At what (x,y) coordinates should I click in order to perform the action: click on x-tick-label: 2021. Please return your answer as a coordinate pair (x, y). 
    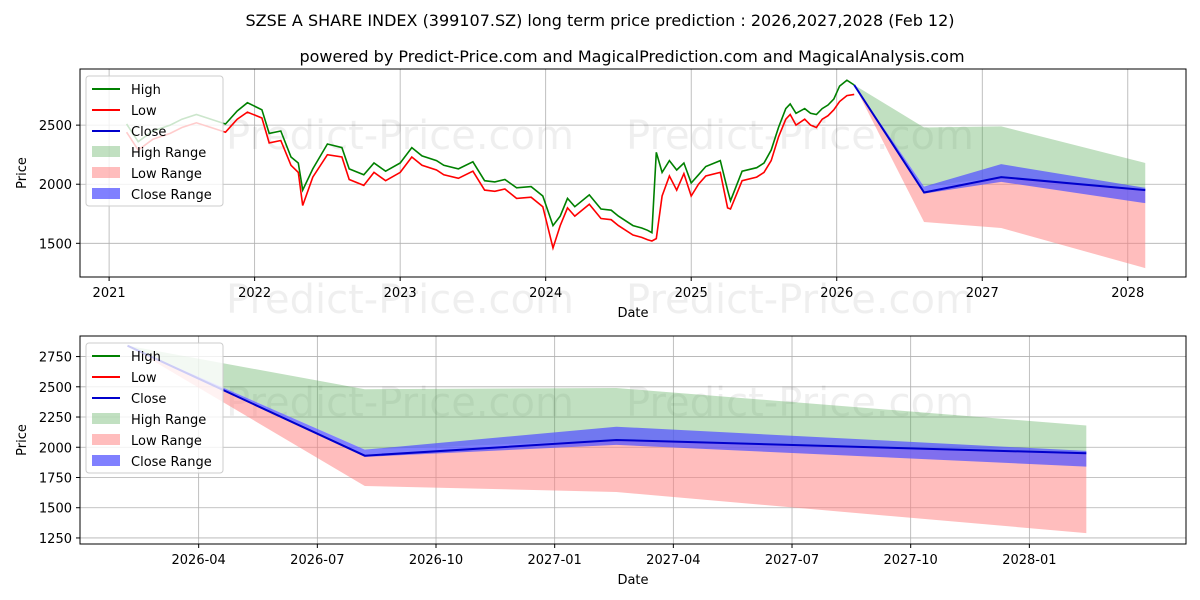
    Looking at the image, I should click on (109, 293).